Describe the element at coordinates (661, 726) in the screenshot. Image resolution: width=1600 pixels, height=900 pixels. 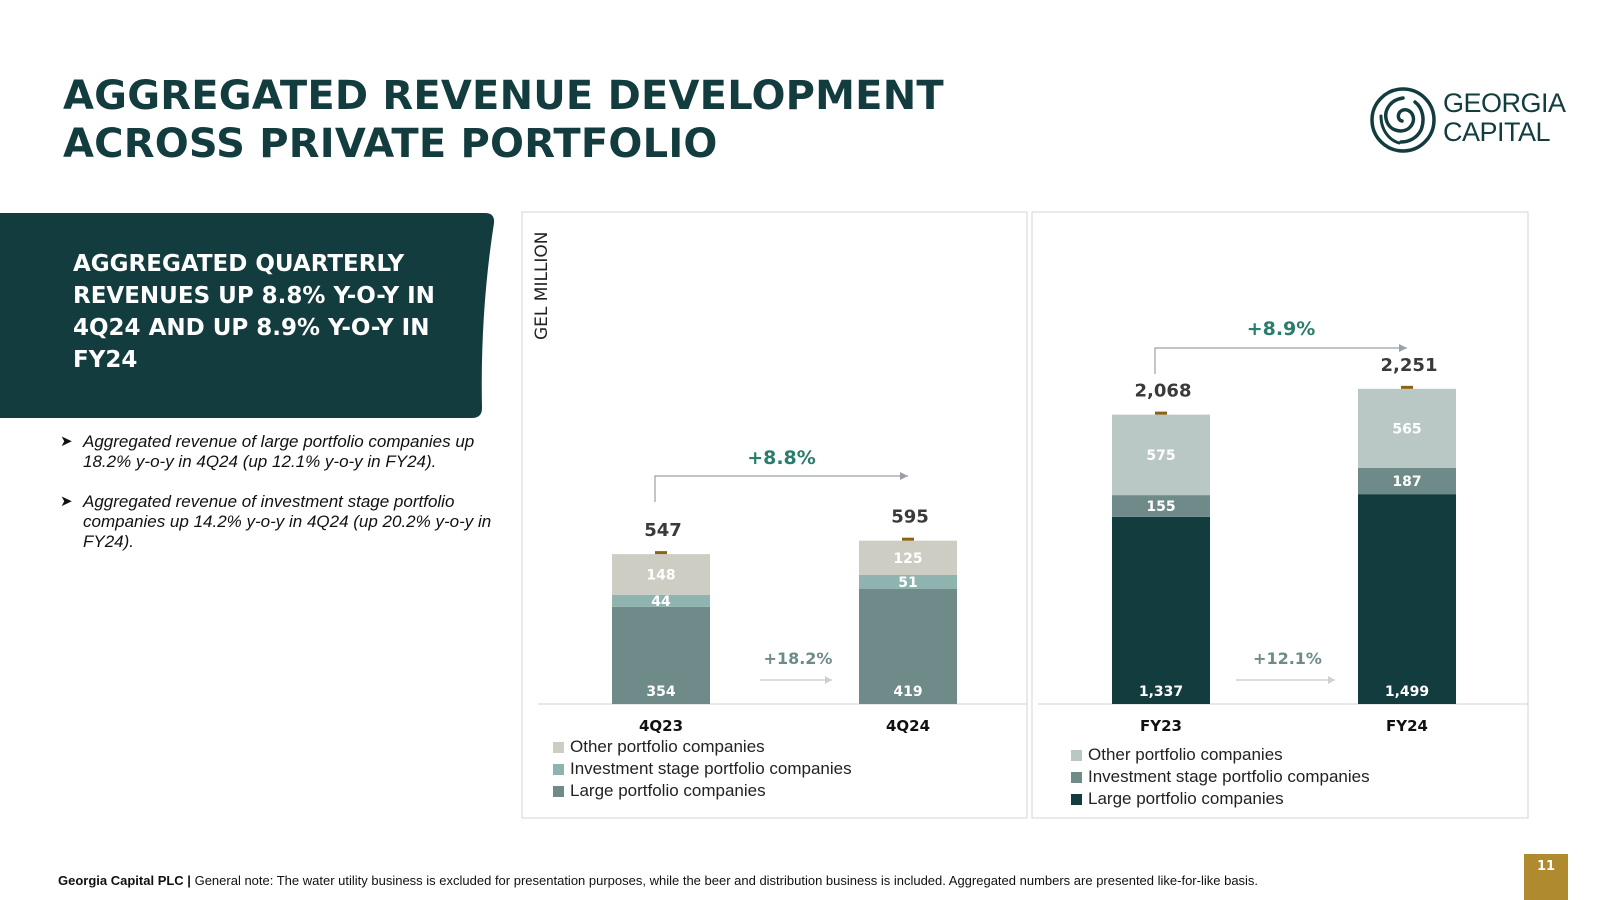
I see `x-tick-label: 4Q23` at that location.